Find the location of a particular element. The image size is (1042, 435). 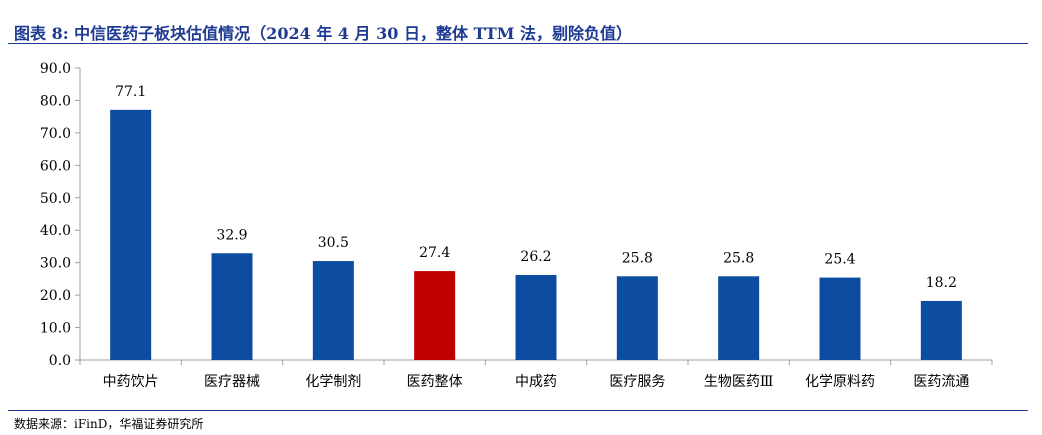

y-tick-label: 50.0 is located at coordinates (55, 199).